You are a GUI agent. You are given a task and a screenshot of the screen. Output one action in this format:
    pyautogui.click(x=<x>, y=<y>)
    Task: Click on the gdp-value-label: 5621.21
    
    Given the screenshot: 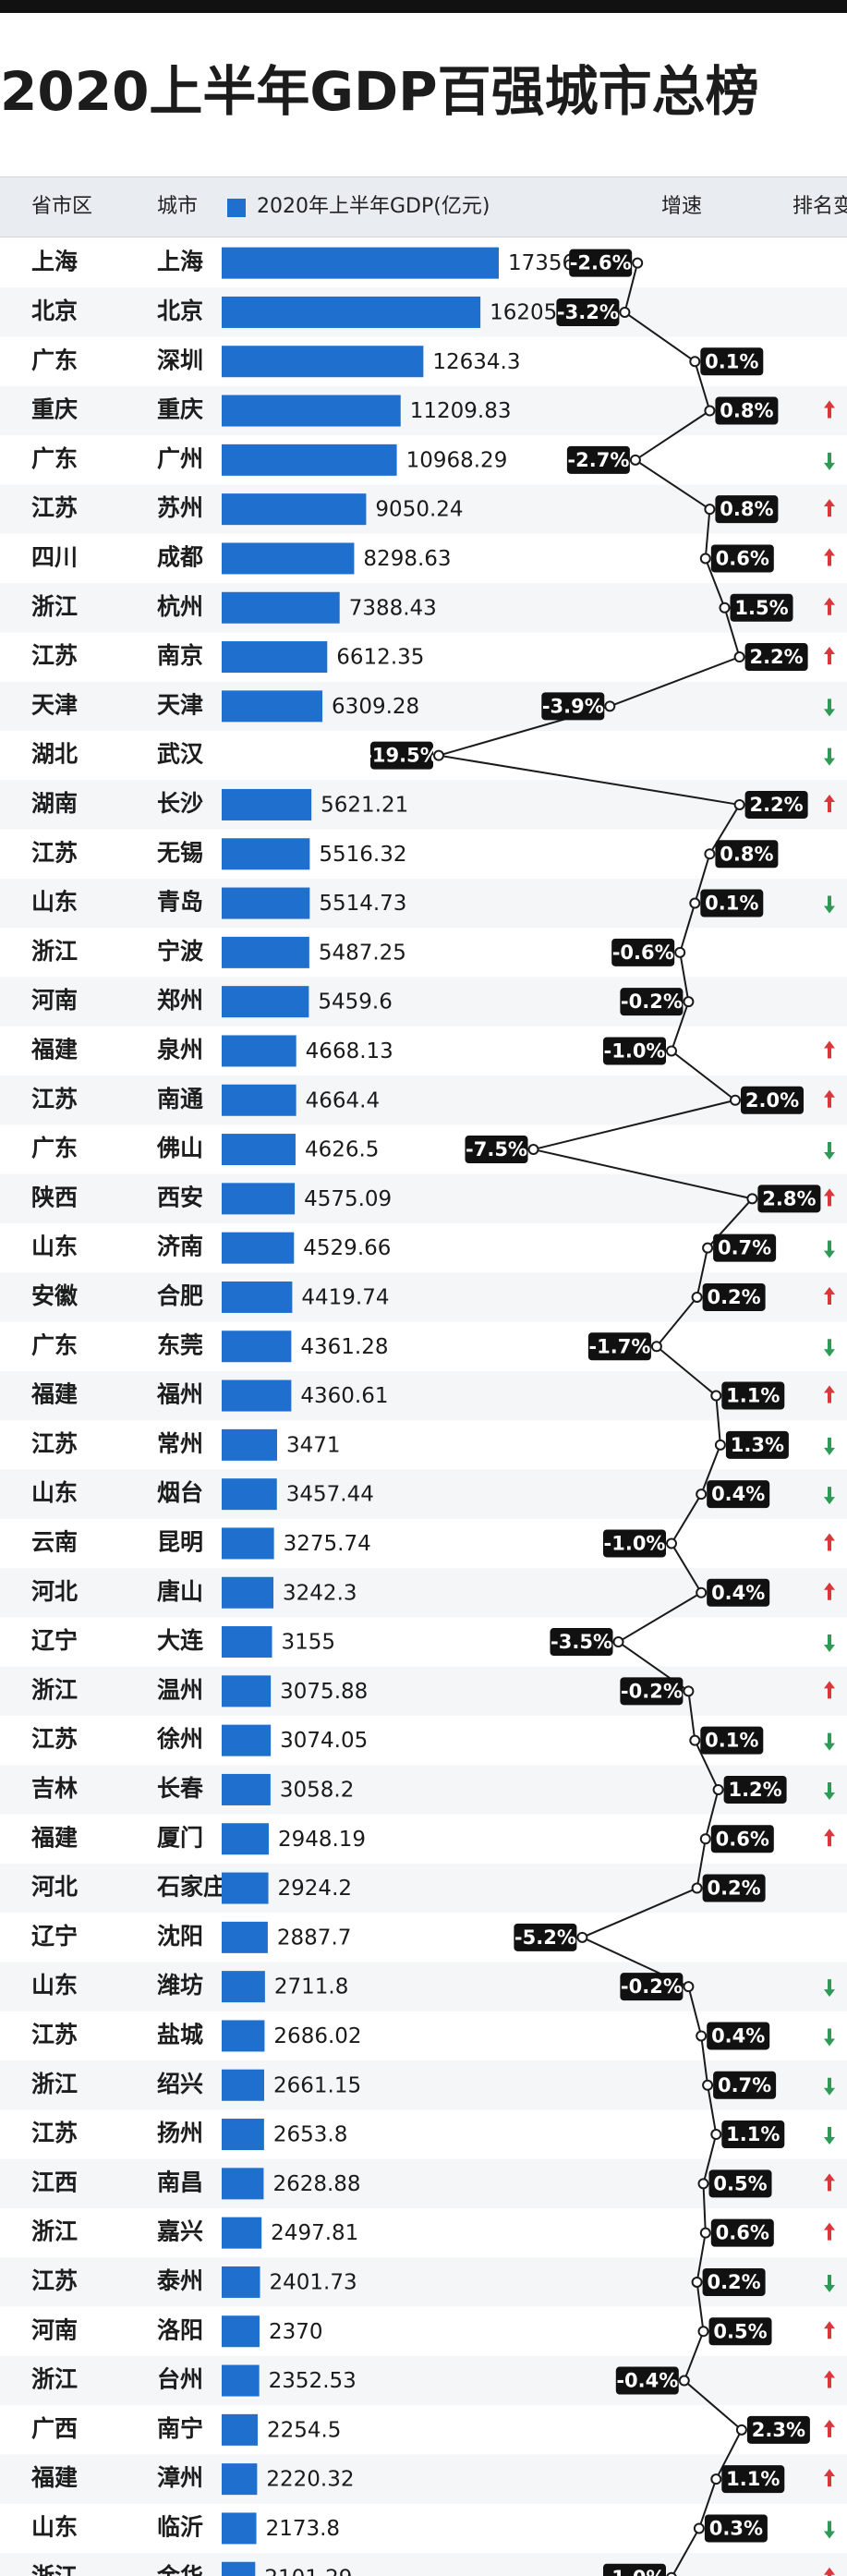 What is the action you would take?
    pyautogui.click(x=364, y=805)
    